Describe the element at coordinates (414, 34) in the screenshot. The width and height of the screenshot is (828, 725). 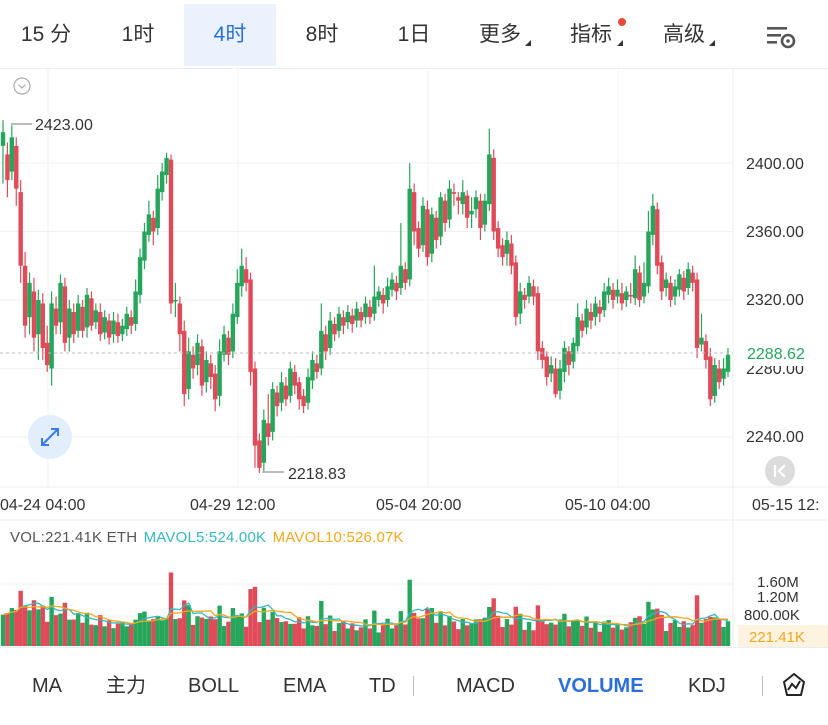
I see `tab-1d: 1日` at that location.